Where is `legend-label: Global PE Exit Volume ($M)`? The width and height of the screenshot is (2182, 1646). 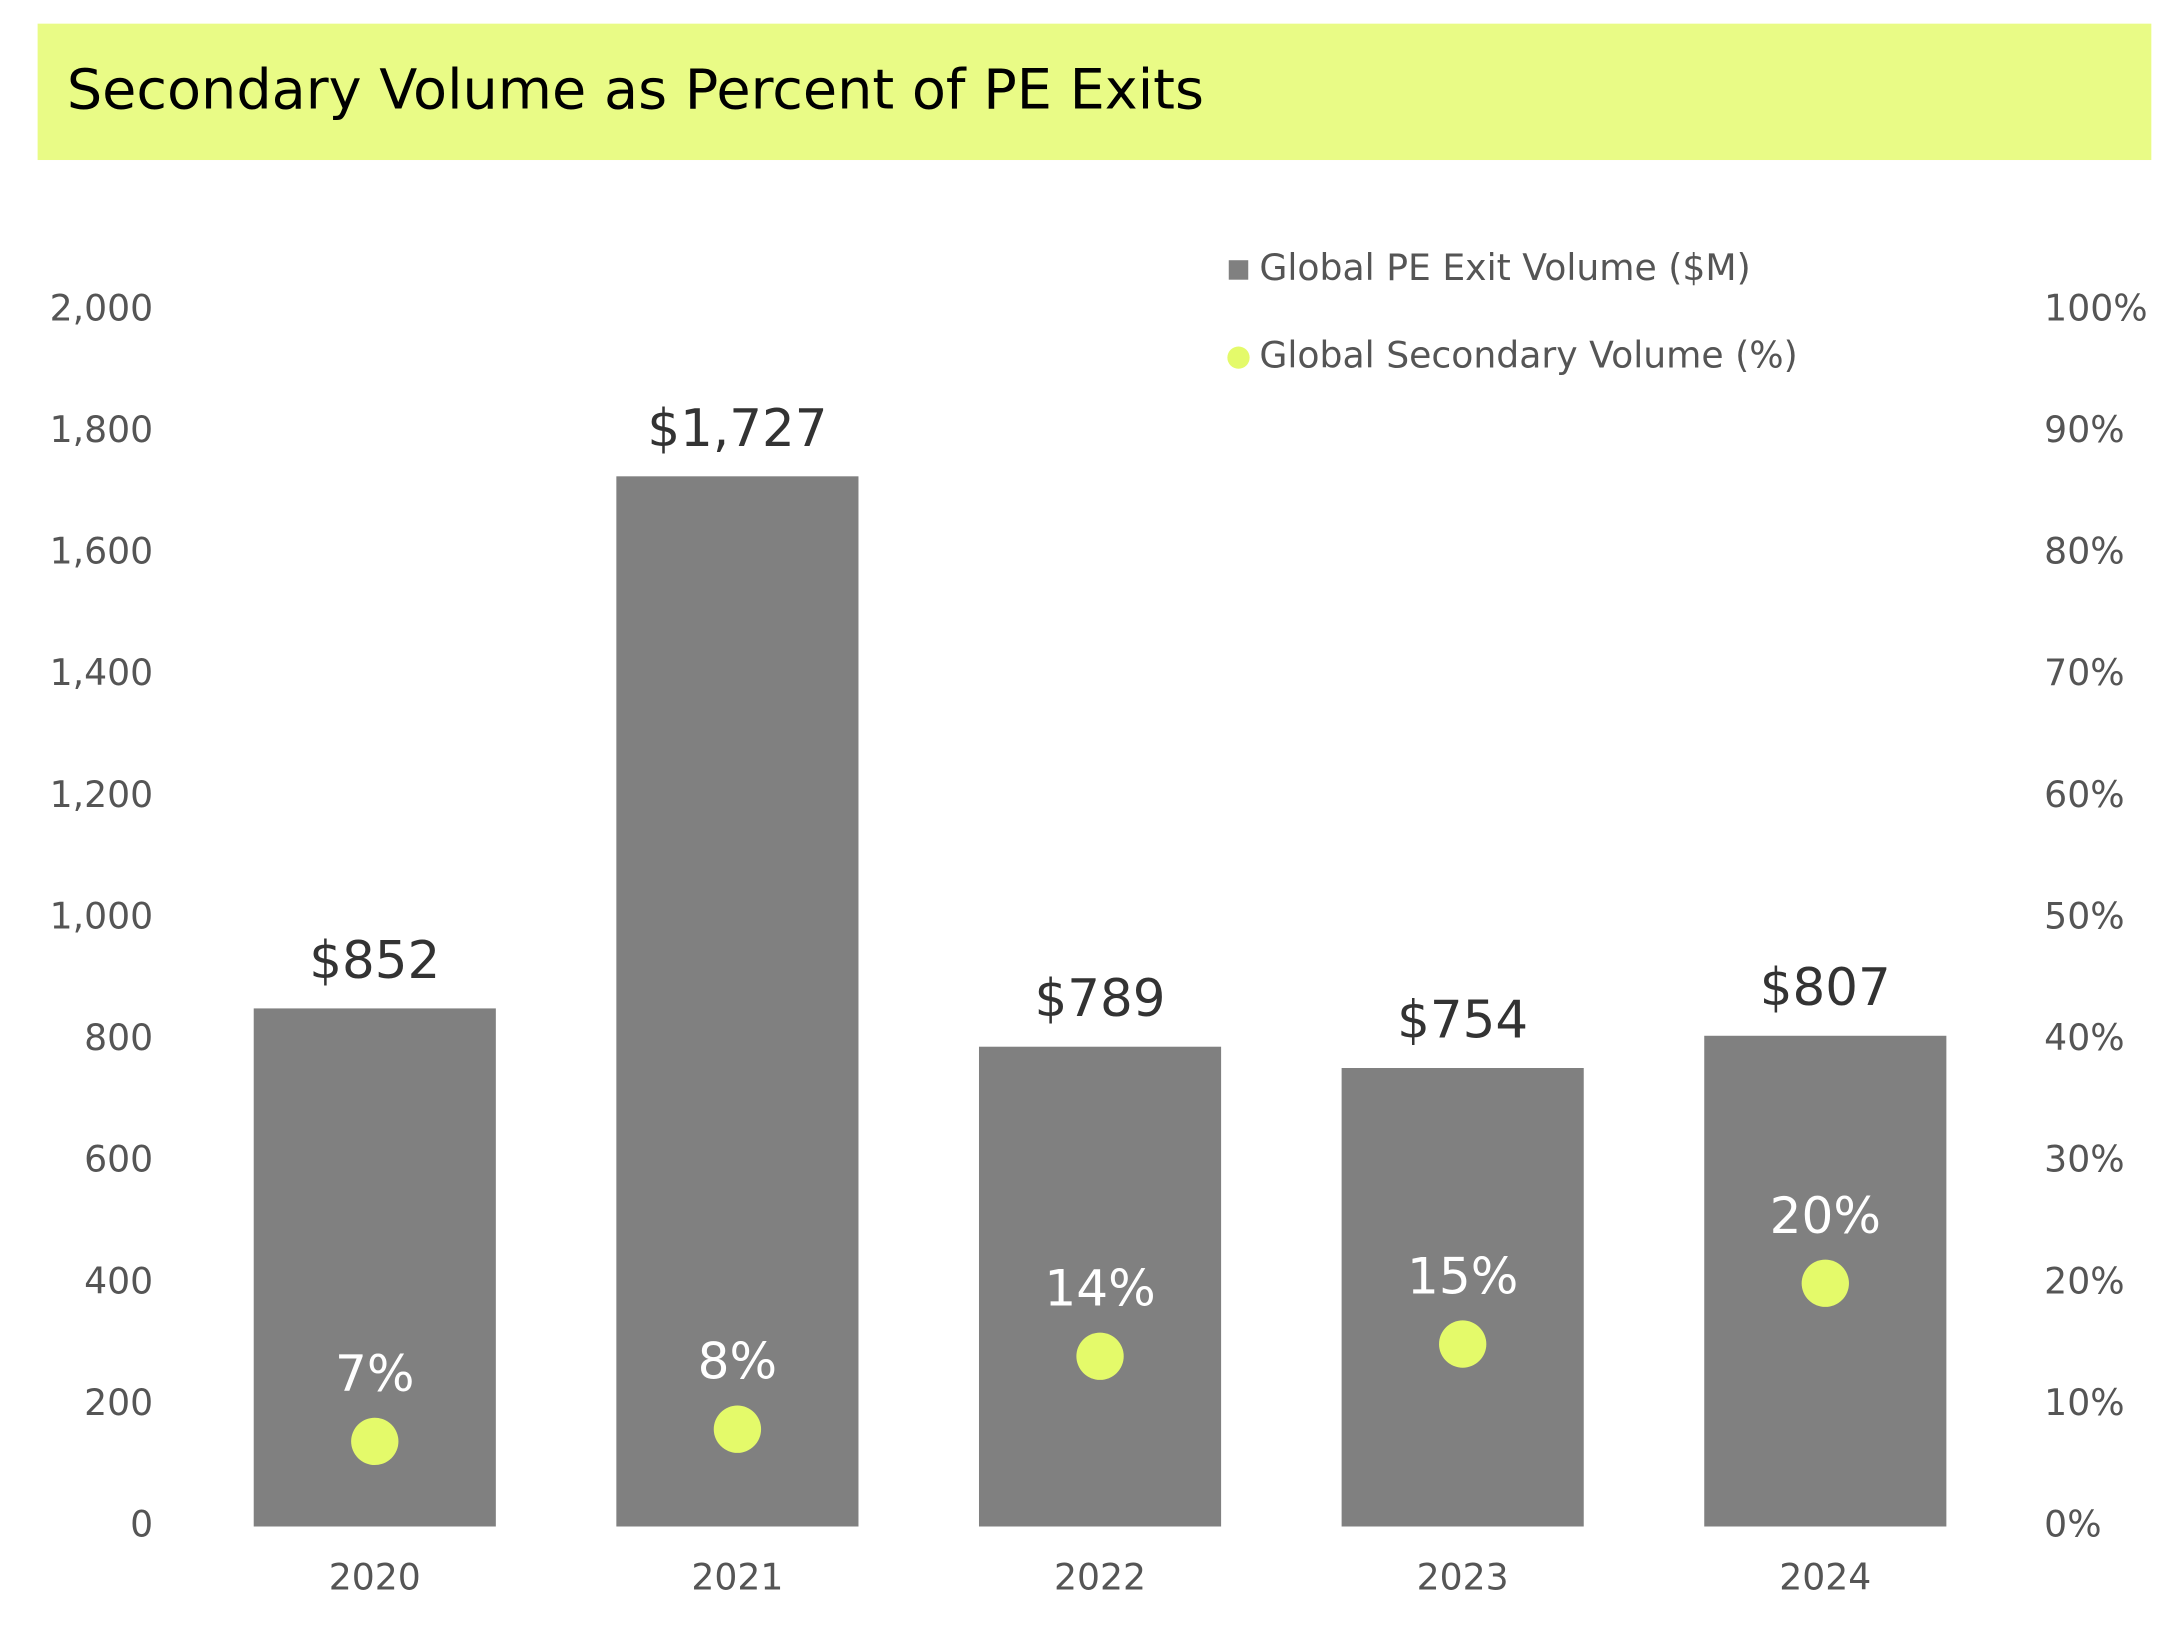 legend-label: Global PE Exit Volume ($M) is located at coordinates (1504, 267).